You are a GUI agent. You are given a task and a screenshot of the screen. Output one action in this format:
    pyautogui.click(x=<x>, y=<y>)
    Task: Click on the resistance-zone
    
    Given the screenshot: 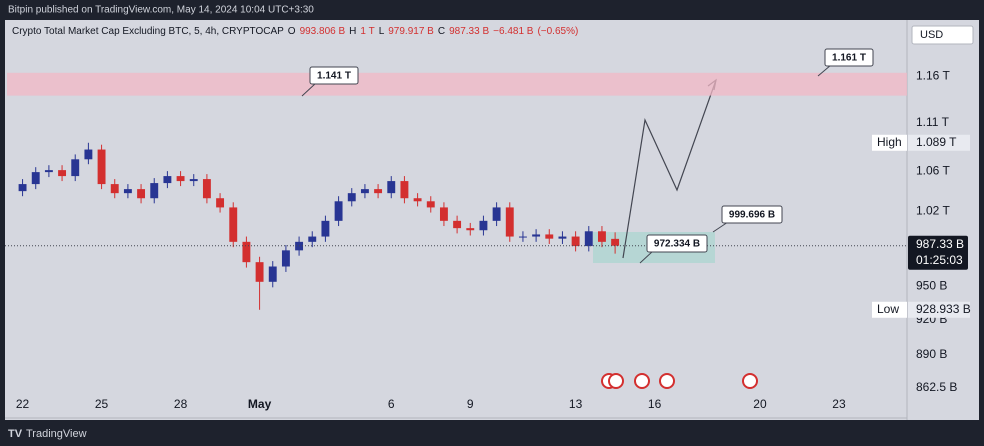 What is the action you would take?
    pyautogui.click(x=457, y=84)
    